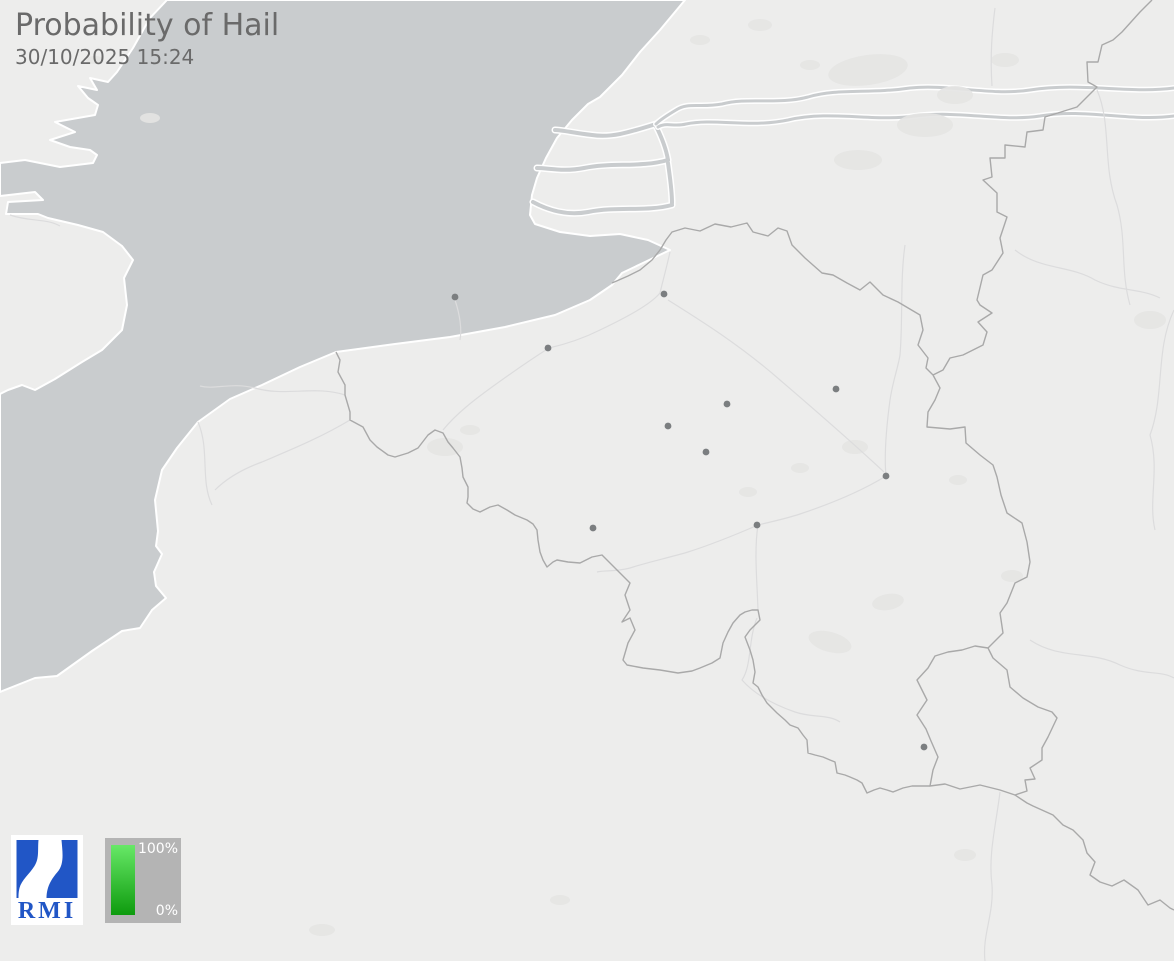  Describe the element at coordinates (1094, 852) in the screenshot. I see `border-fr-de` at that location.